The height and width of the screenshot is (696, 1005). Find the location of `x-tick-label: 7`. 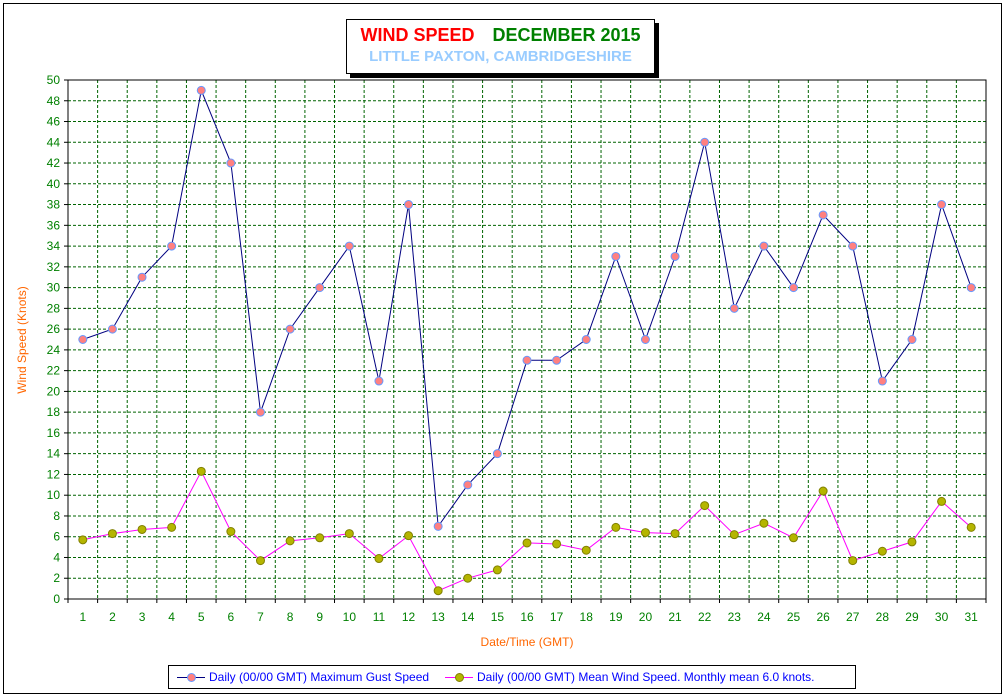

x-tick-label: 7 is located at coordinates (260, 617).